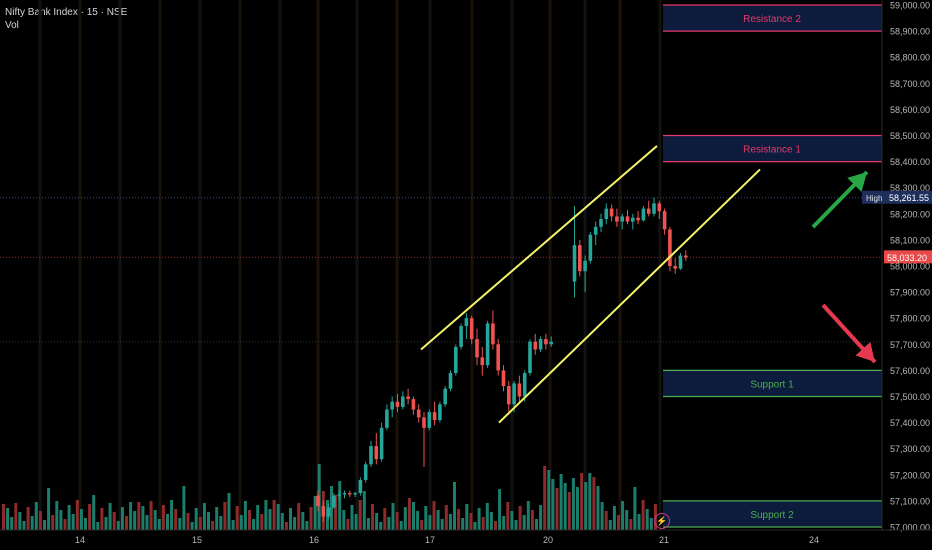  Describe the element at coordinates (66, 12) in the screenshot. I see `symbol-title: Nifty Bank Index · 15 · NSE` at that location.